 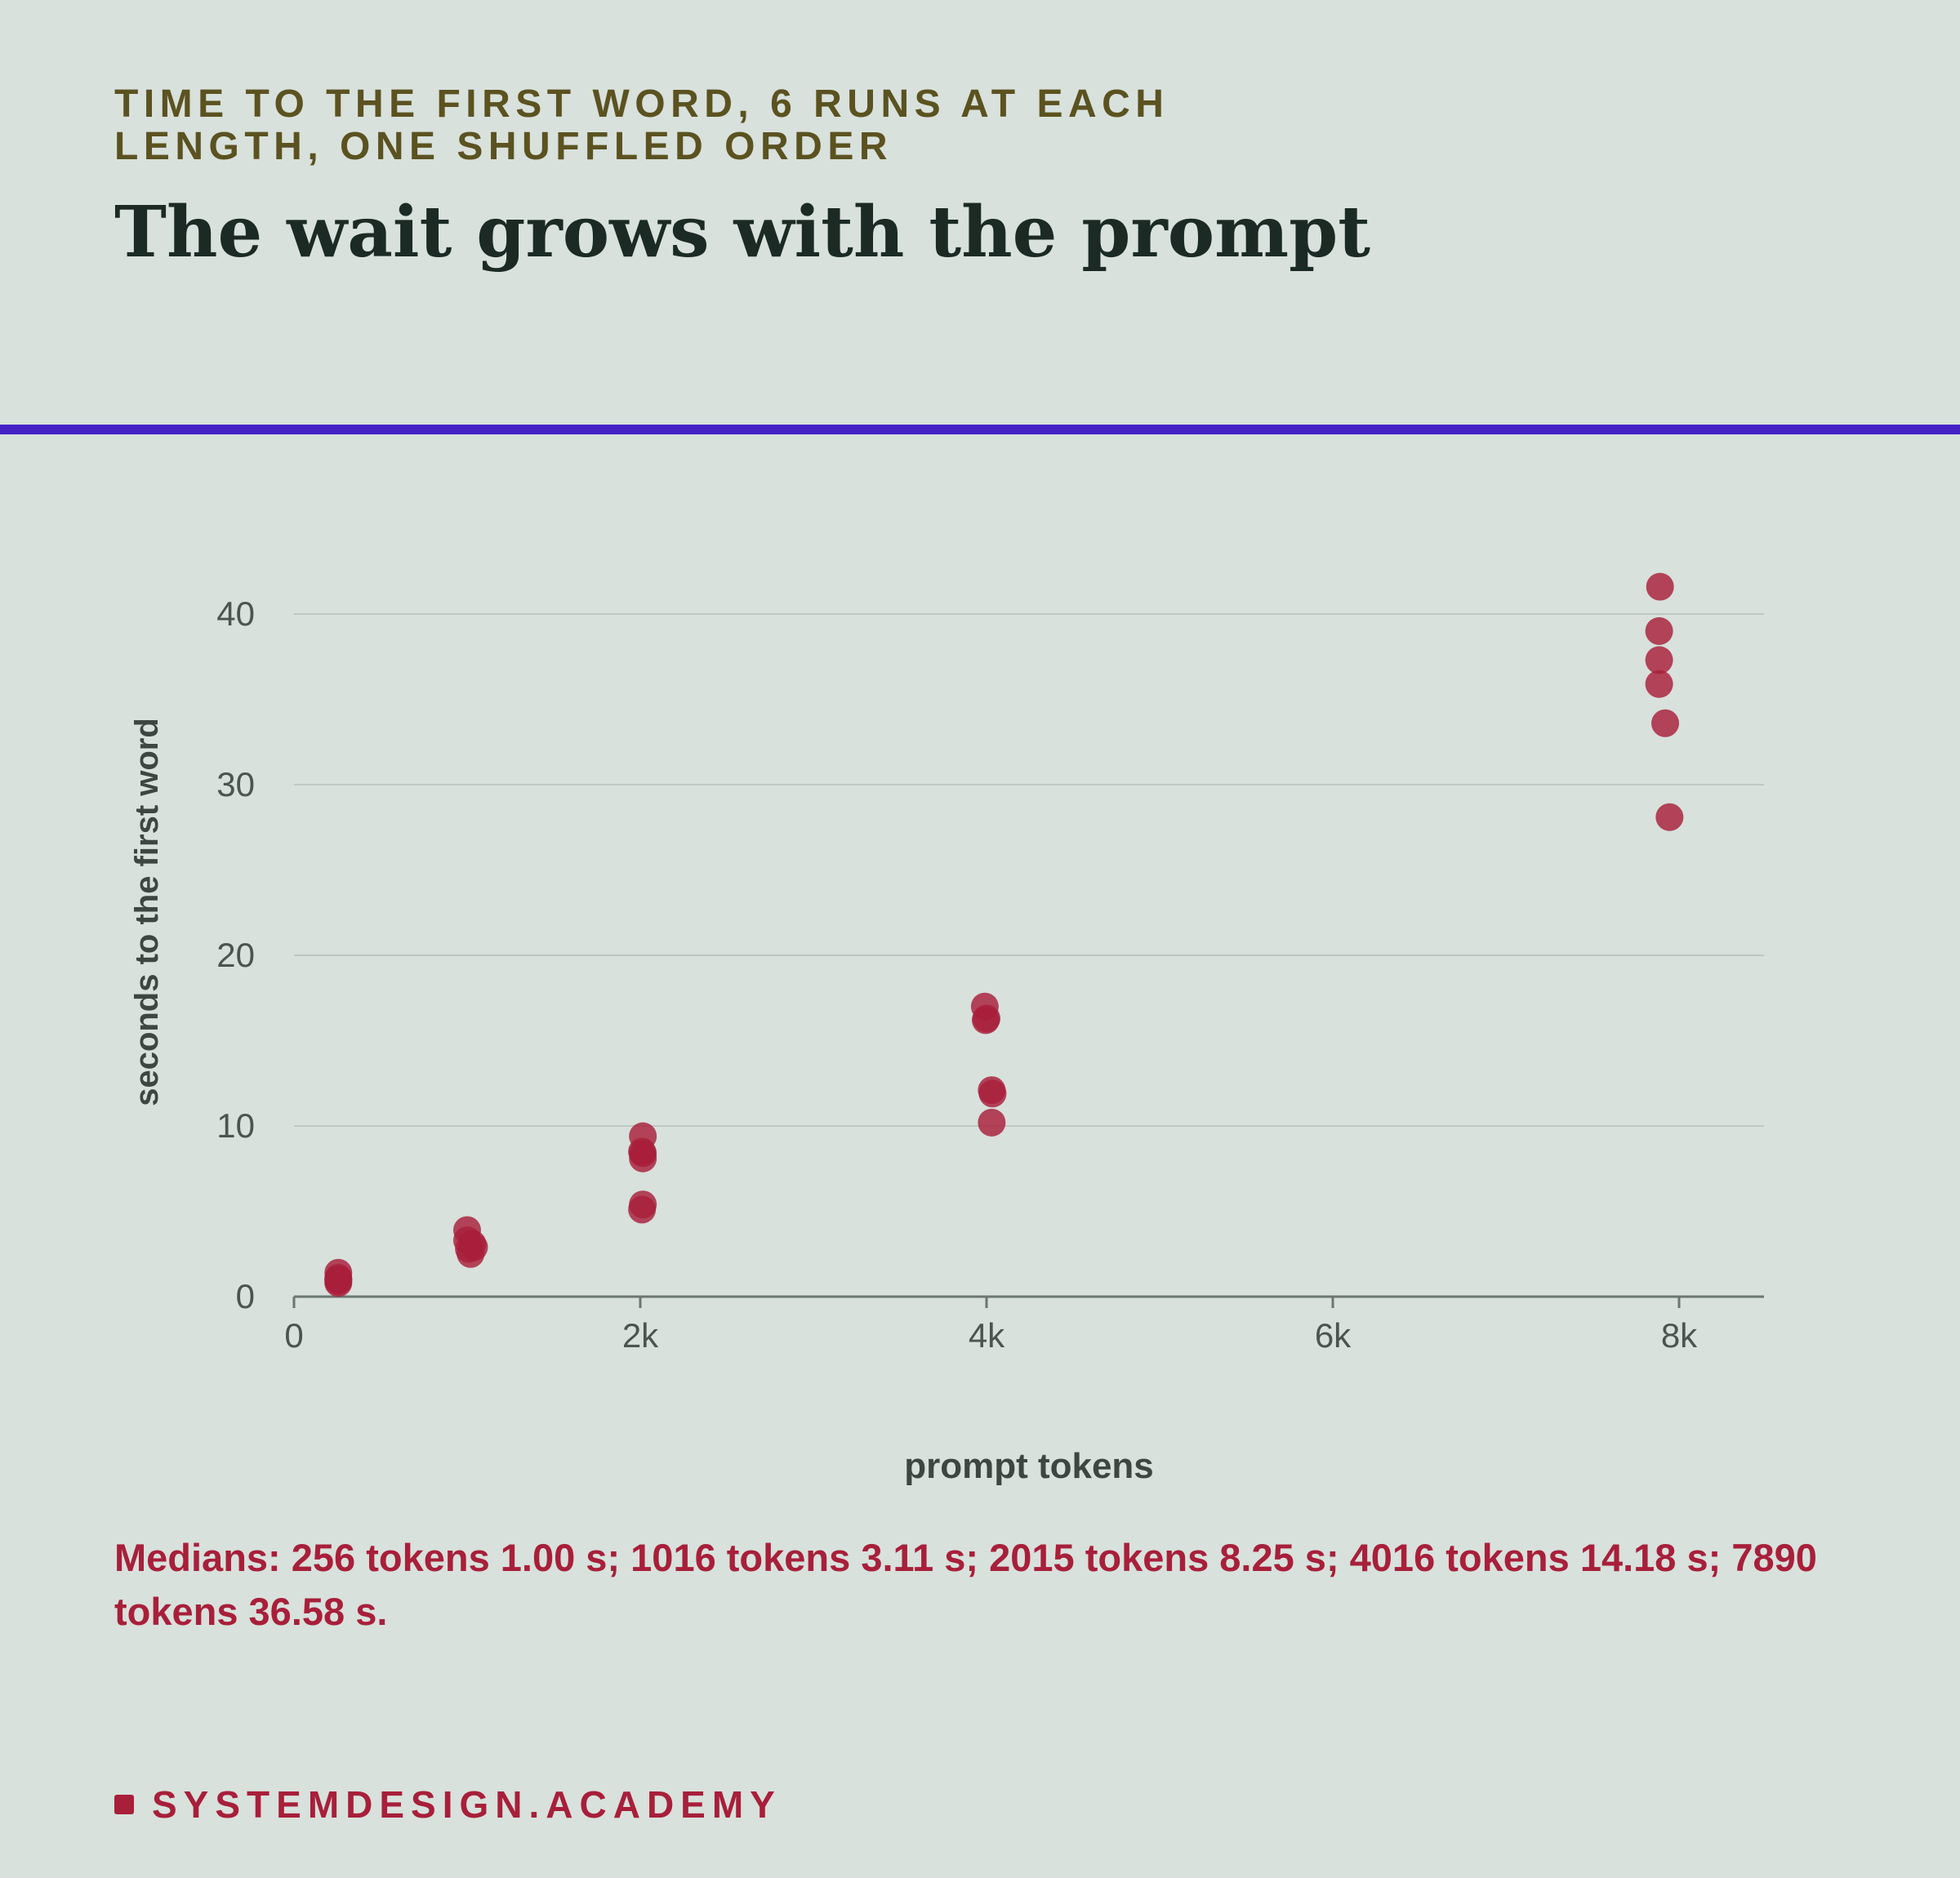 I want to click on brand-square-icon, so click(x=124, y=1805).